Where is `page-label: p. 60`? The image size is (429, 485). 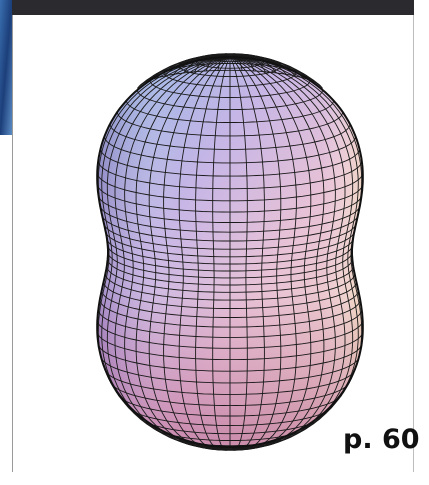
page-label: p. 60 is located at coordinates (381, 439).